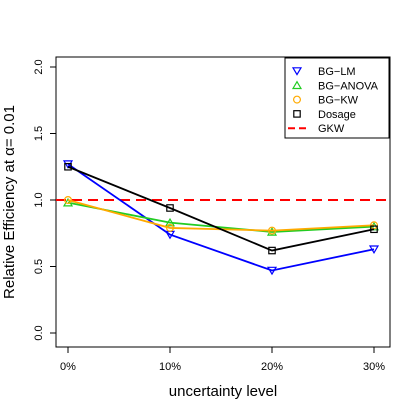  I want to click on legend-label: GKW, so click(331, 129).